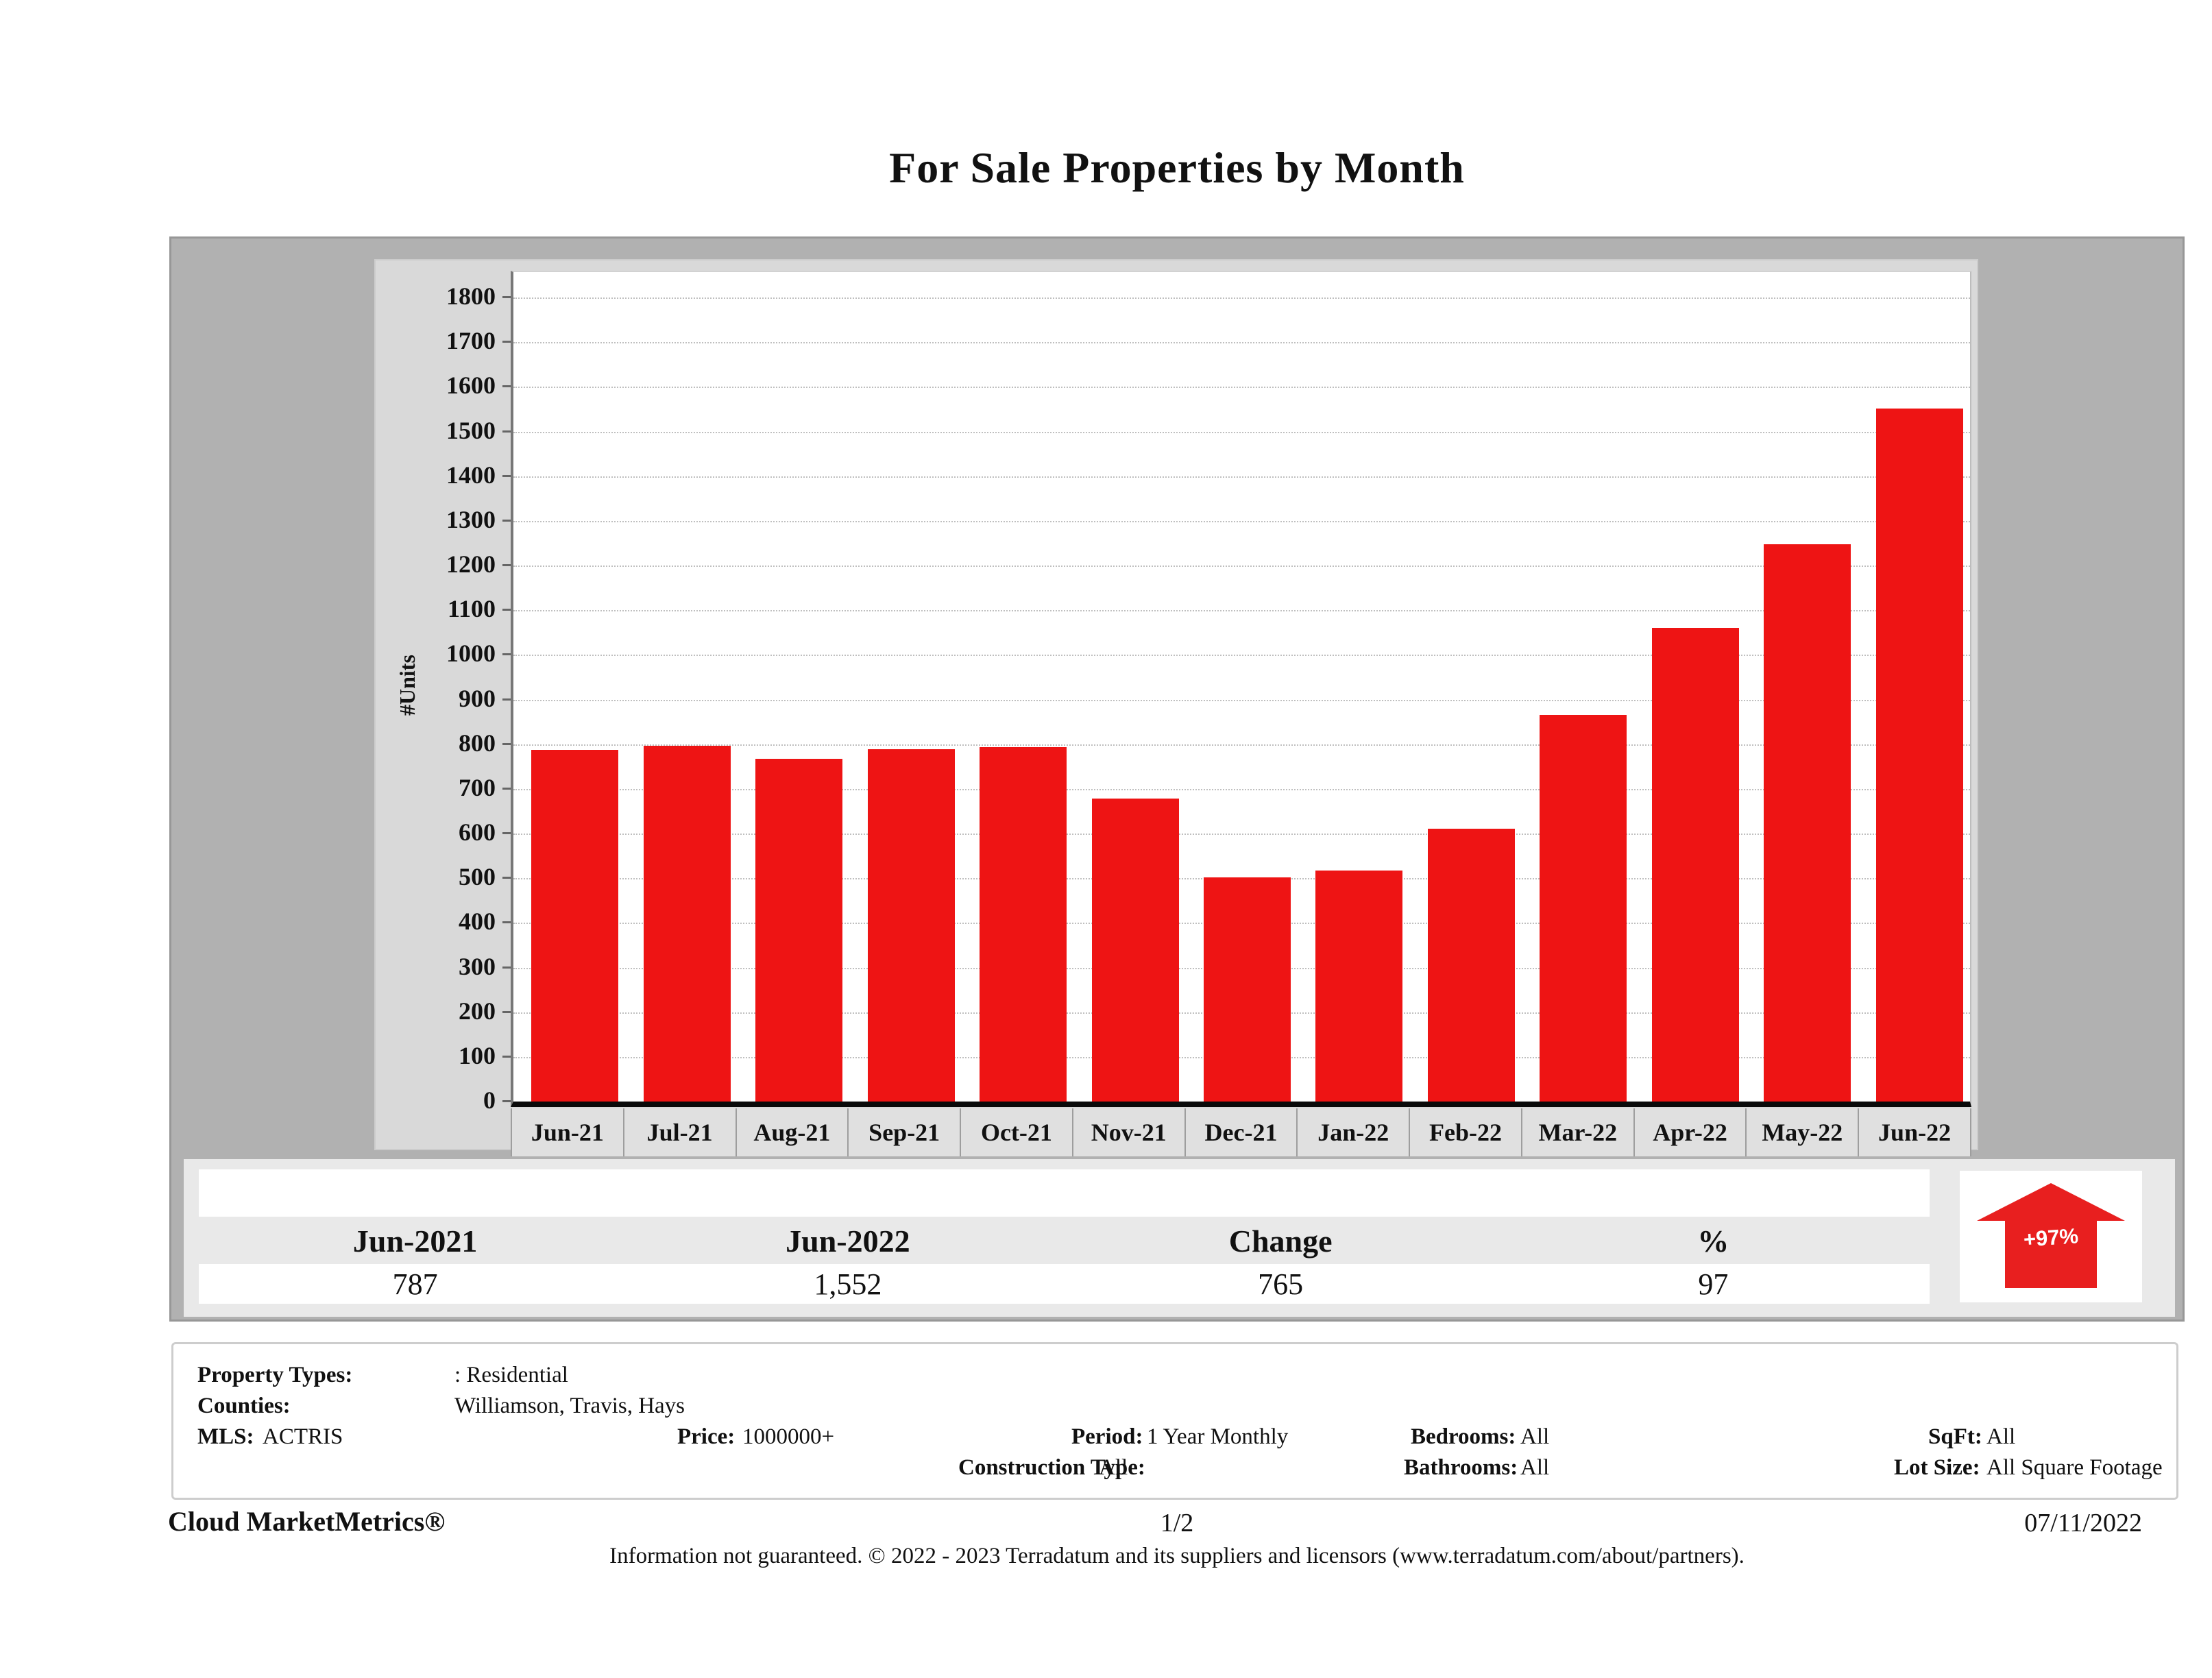  I want to click on x-tick-label-Jun-22: Jun-22, so click(1914, 1132).